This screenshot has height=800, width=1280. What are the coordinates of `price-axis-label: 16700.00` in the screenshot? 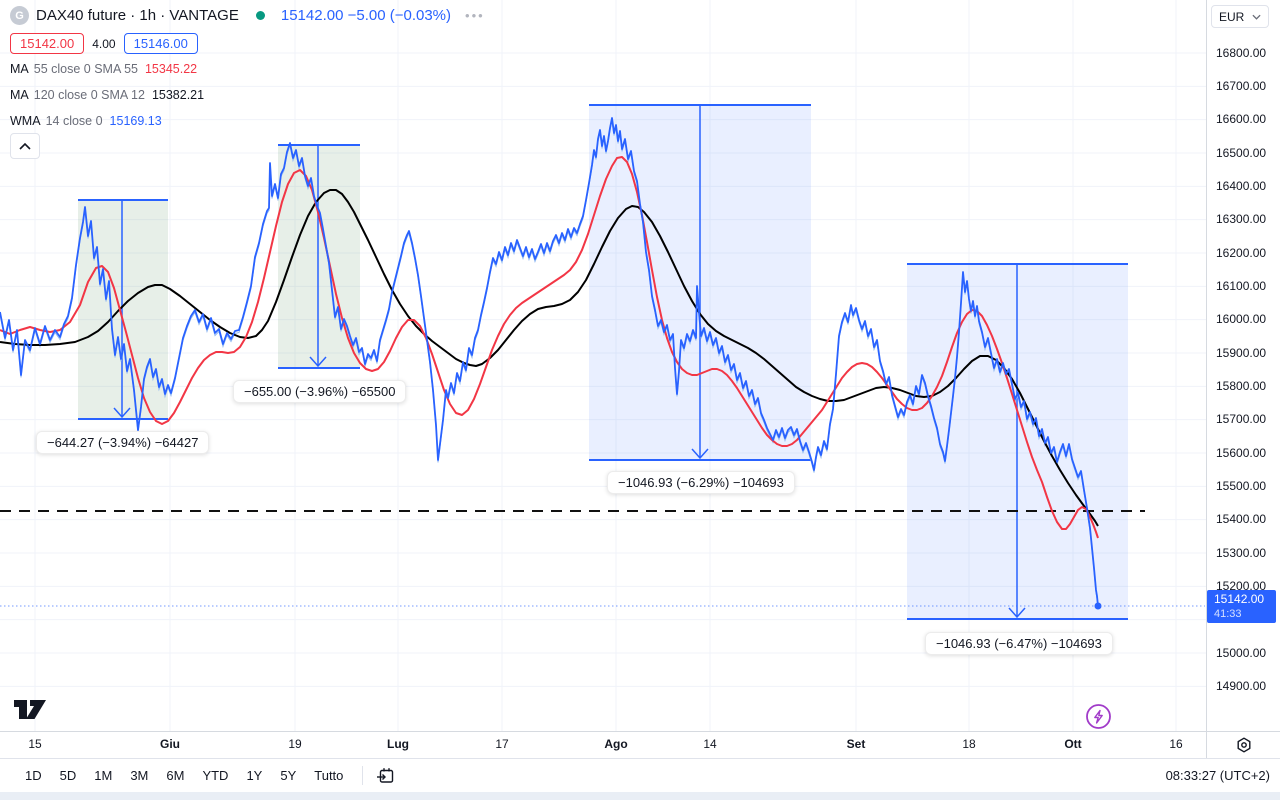 It's located at (1241, 85).